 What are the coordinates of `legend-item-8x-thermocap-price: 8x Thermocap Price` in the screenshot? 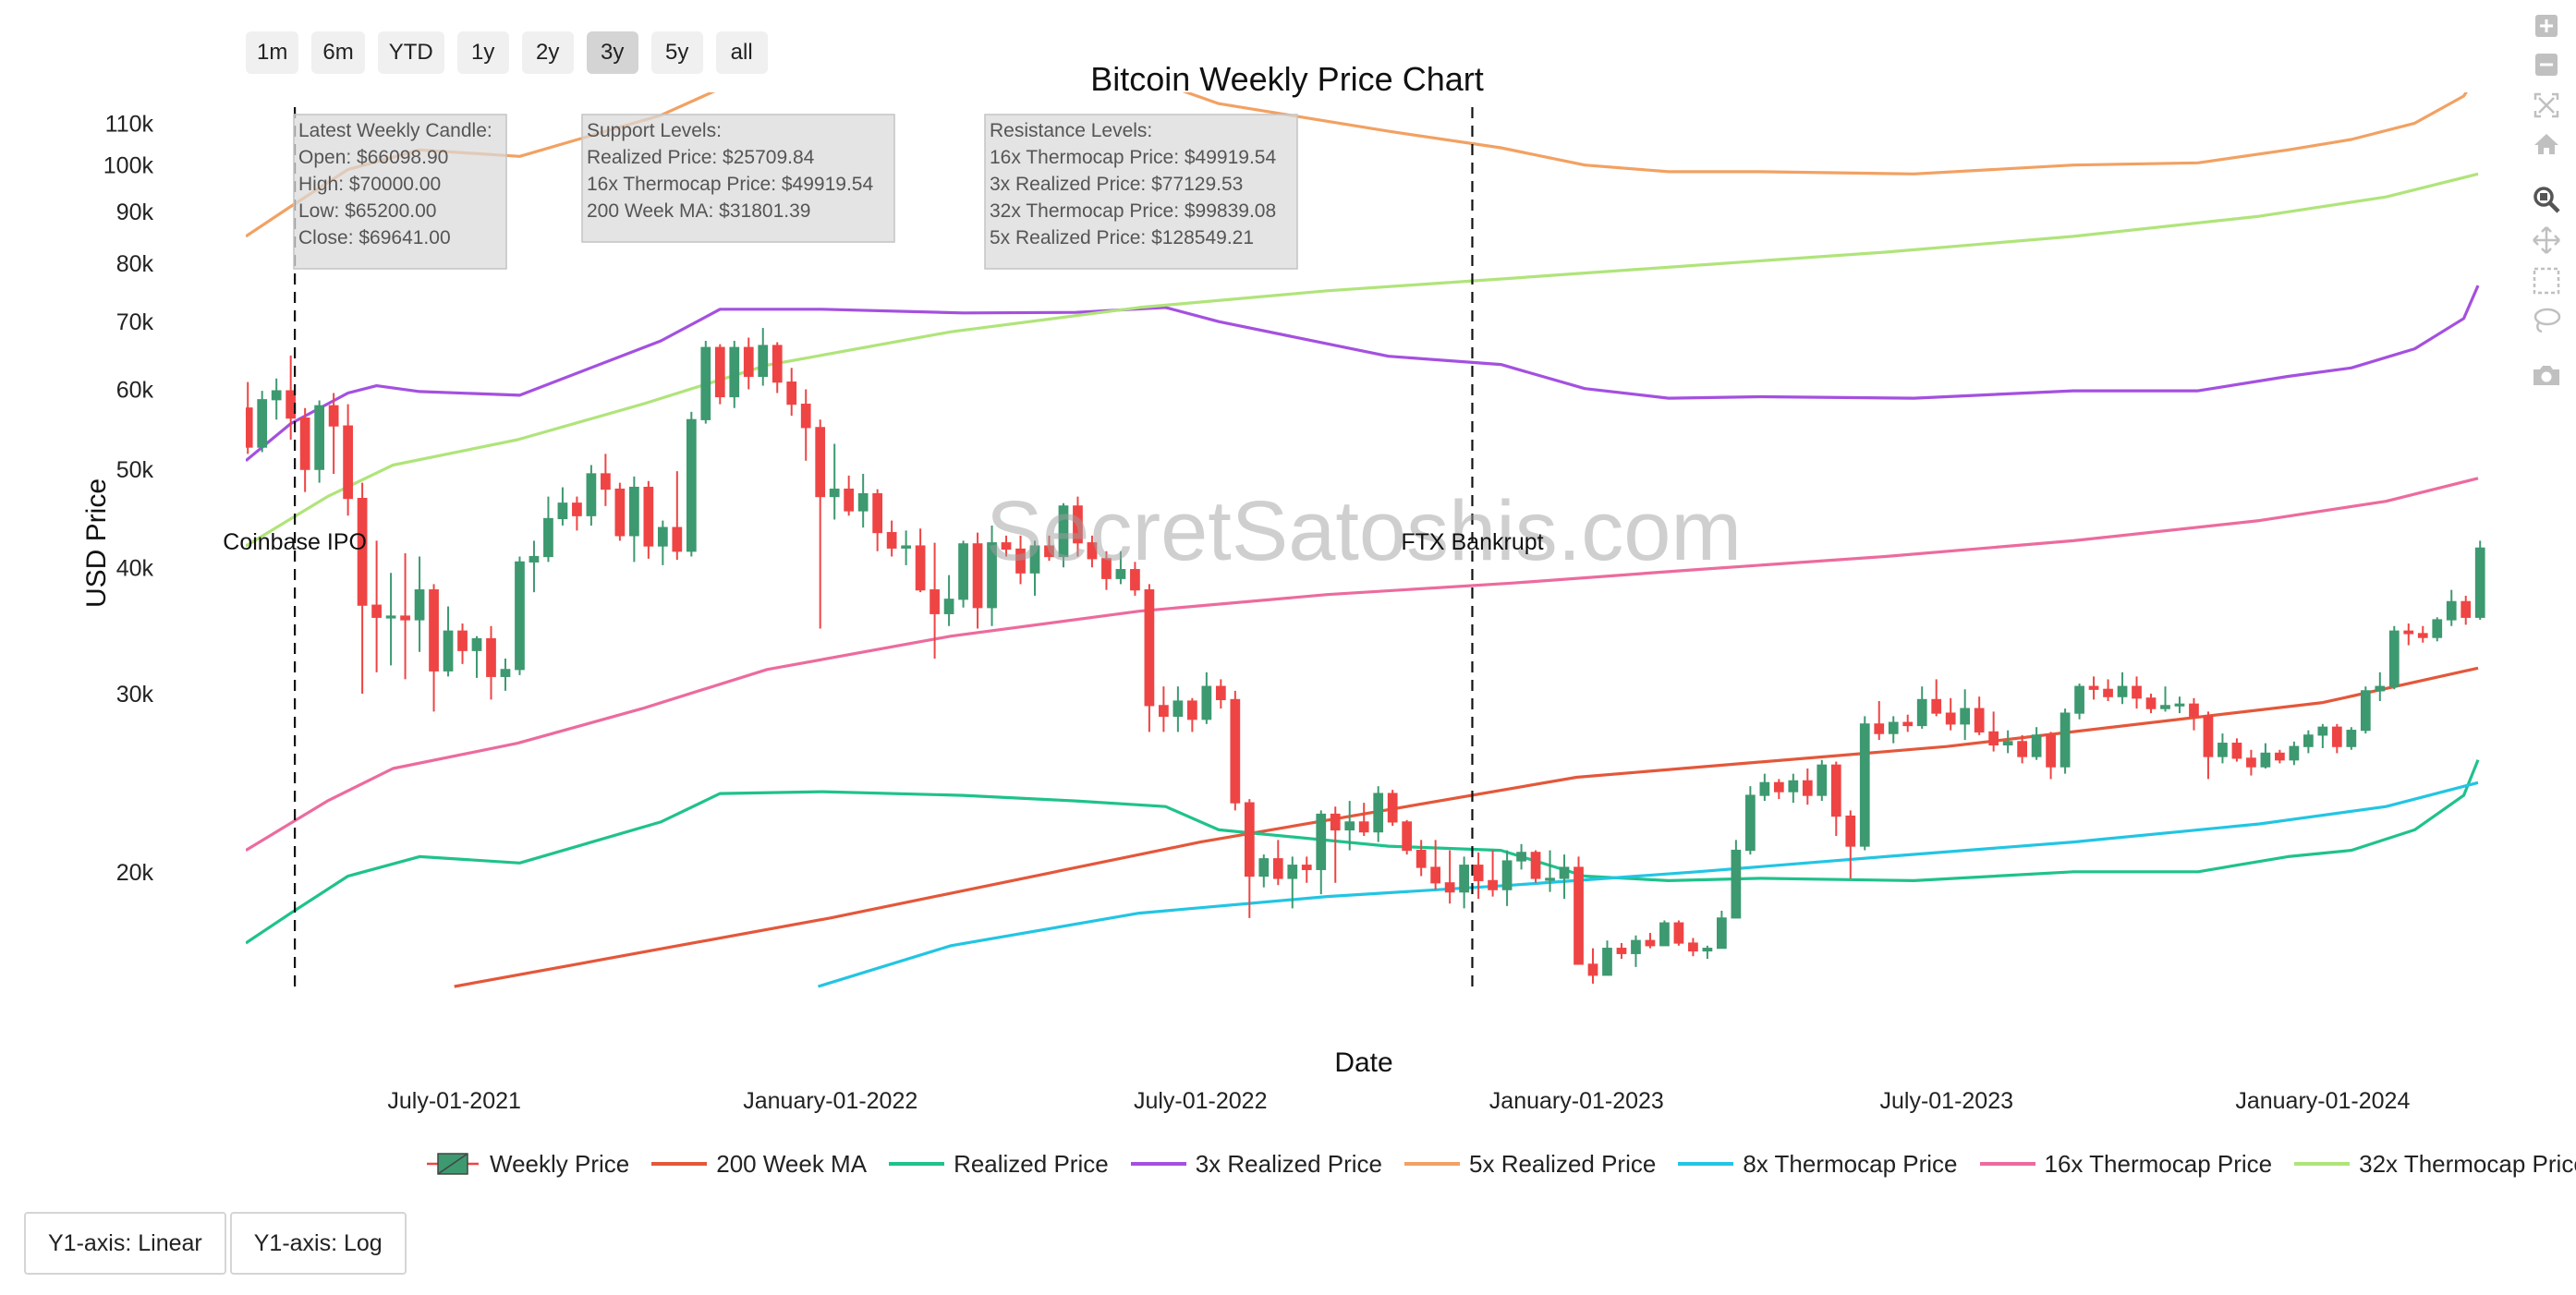 It's located at (1818, 1164).